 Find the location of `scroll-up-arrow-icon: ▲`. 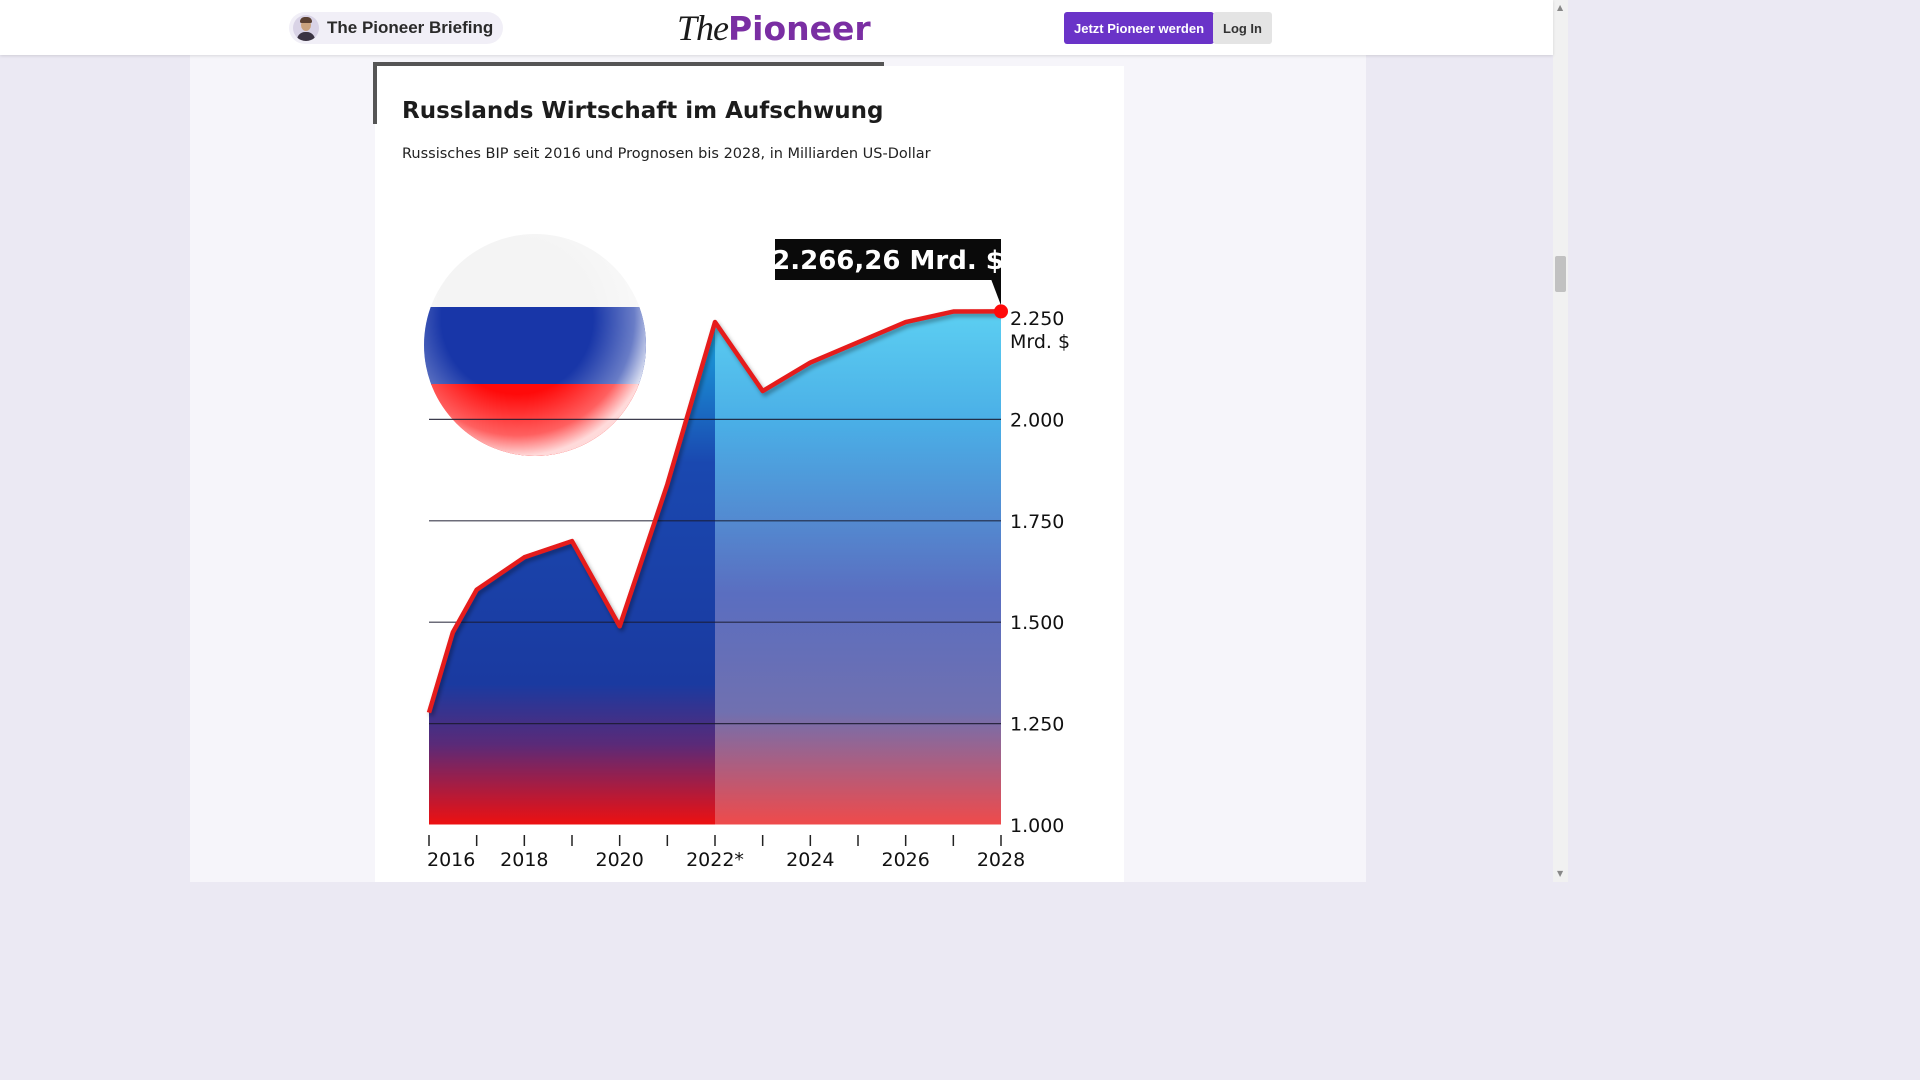

scroll-up-arrow-icon: ▲ is located at coordinates (1560, 7).